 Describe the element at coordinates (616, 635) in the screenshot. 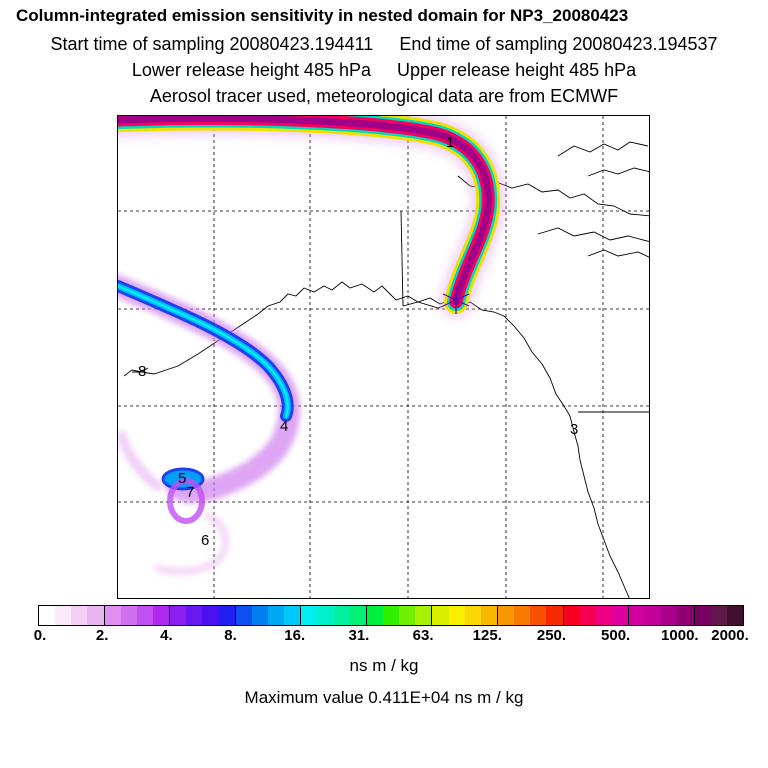

I see `colorbar-tick-label: 500.` at that location.